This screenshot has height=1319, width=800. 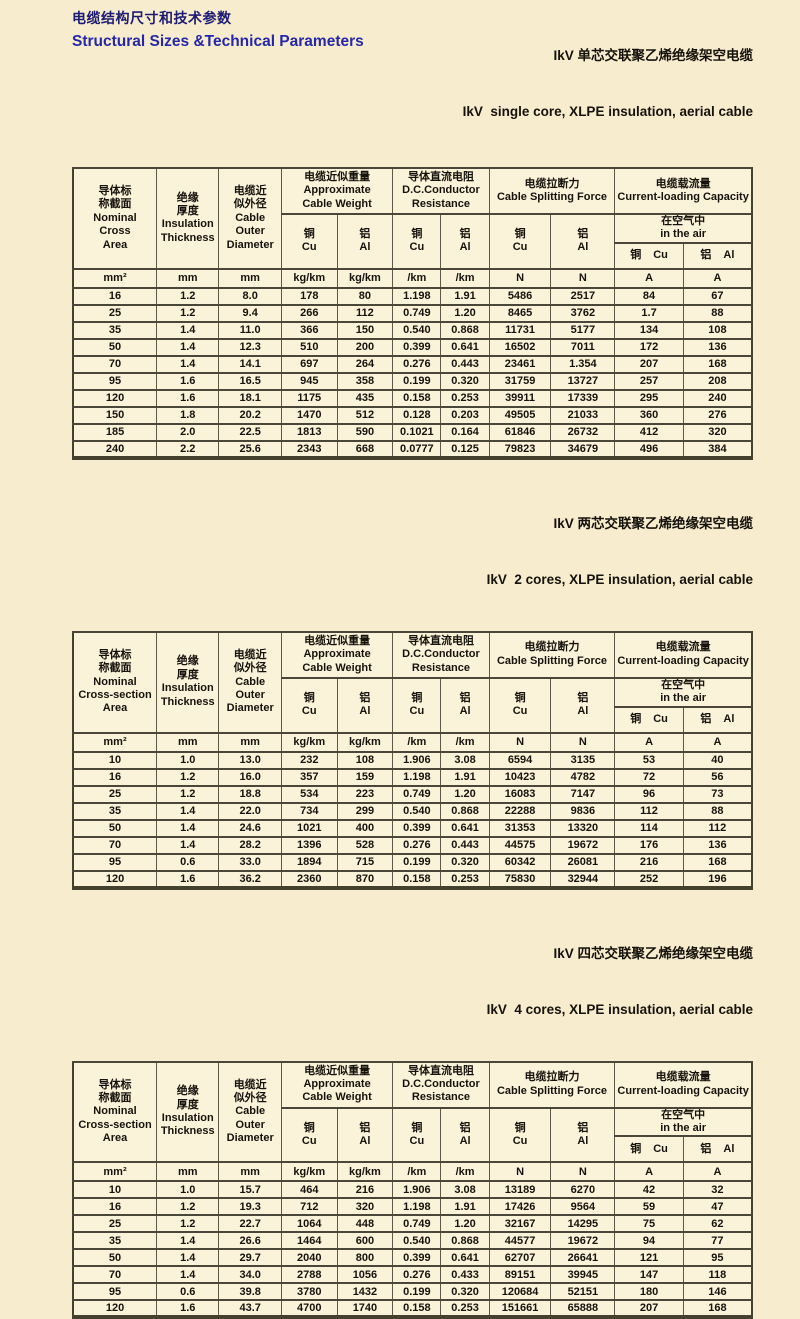 I want to click on header-capacity-cu: 铜 Cu, so click(x=649, y=719).